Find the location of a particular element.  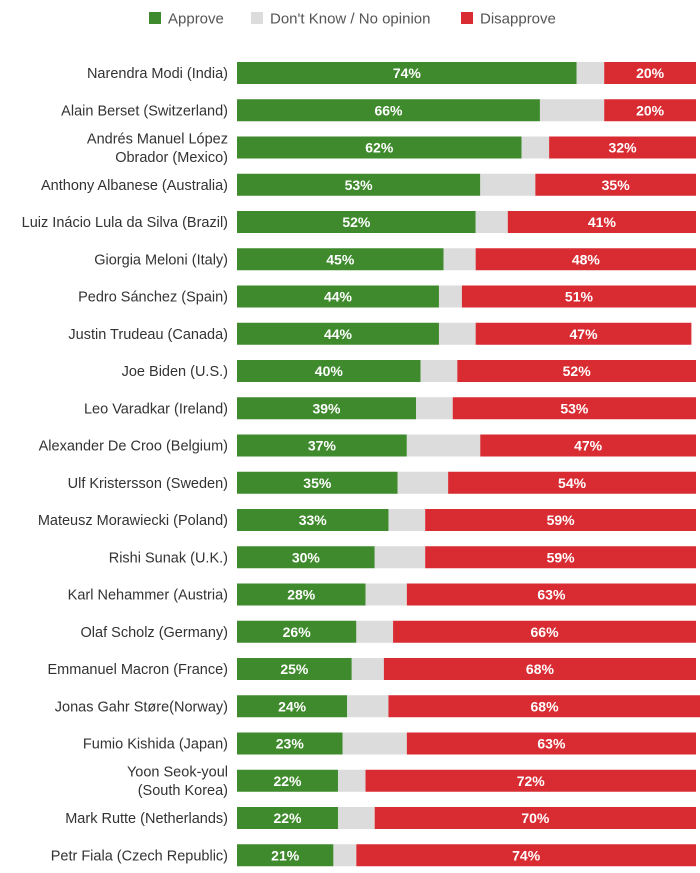

category-label: Giorgia Meloni (Italy) is located at coordinates (161, 260).